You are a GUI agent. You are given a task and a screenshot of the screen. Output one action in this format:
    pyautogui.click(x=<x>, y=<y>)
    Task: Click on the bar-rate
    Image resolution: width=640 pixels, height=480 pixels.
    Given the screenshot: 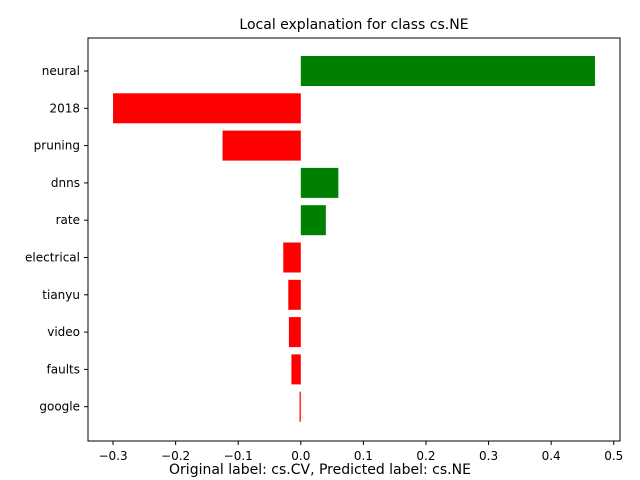 What is the action you would take?
    pyautogui.click(x=313, y=220)
    